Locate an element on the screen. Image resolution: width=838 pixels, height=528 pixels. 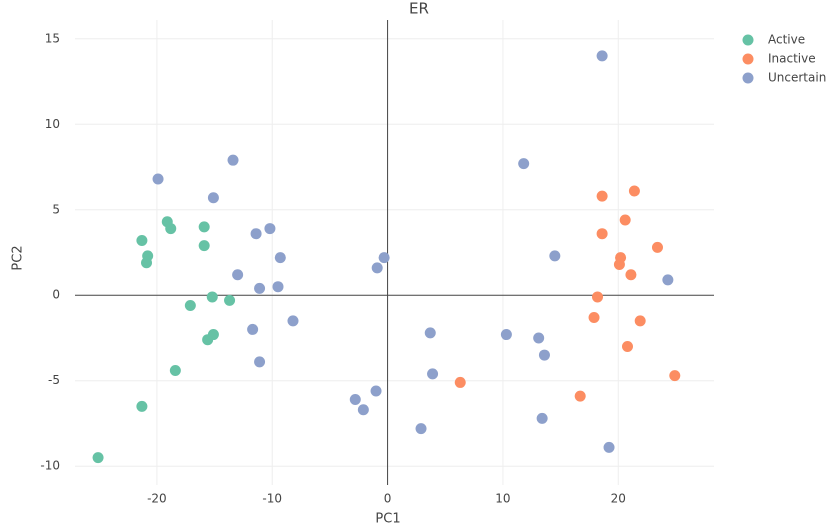
x-axis-title: PC1 is located at coordinates (387, 519).